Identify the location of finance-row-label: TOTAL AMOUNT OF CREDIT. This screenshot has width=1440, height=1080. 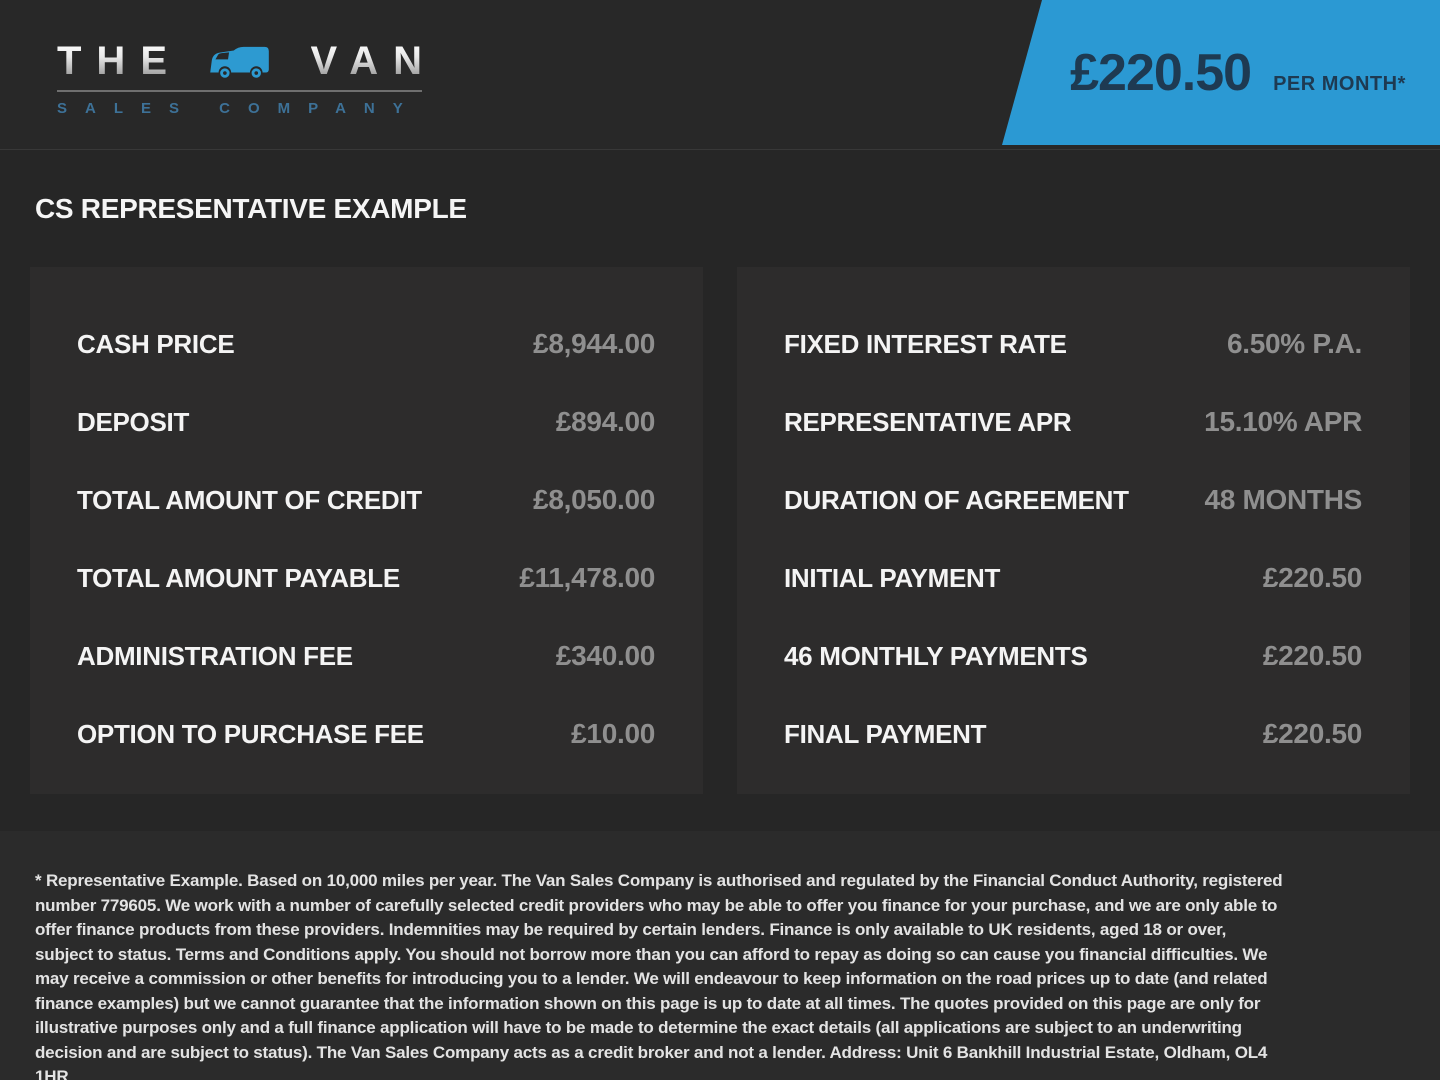
(249, 499).